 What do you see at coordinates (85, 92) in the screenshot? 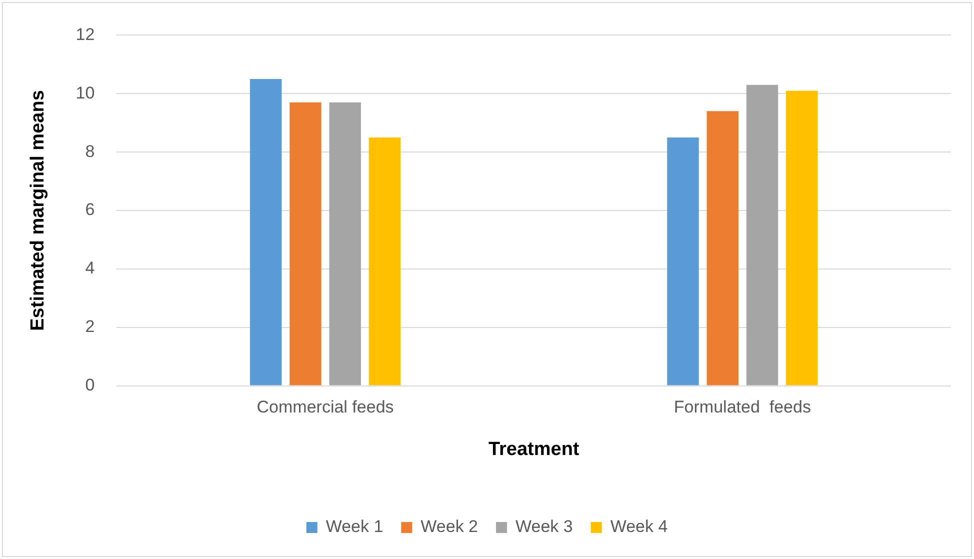
I see `y-tick-label: 10` at bounding box center [85, 92].